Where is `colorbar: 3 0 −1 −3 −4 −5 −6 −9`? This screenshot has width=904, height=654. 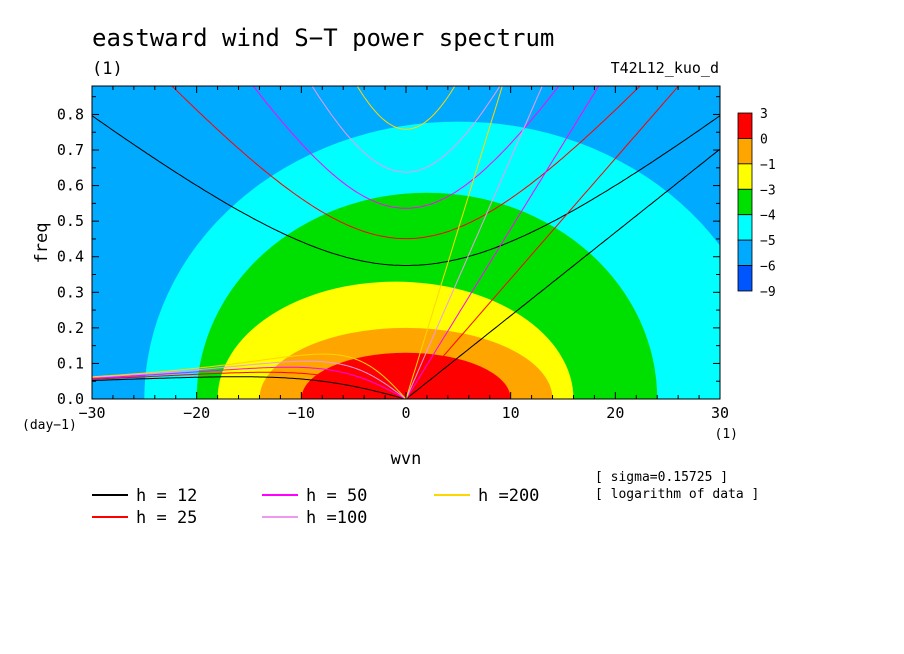
colorbar: 3 0 −1 −3 −4 −5 −6 −9 is located at coordinates (756, 203).